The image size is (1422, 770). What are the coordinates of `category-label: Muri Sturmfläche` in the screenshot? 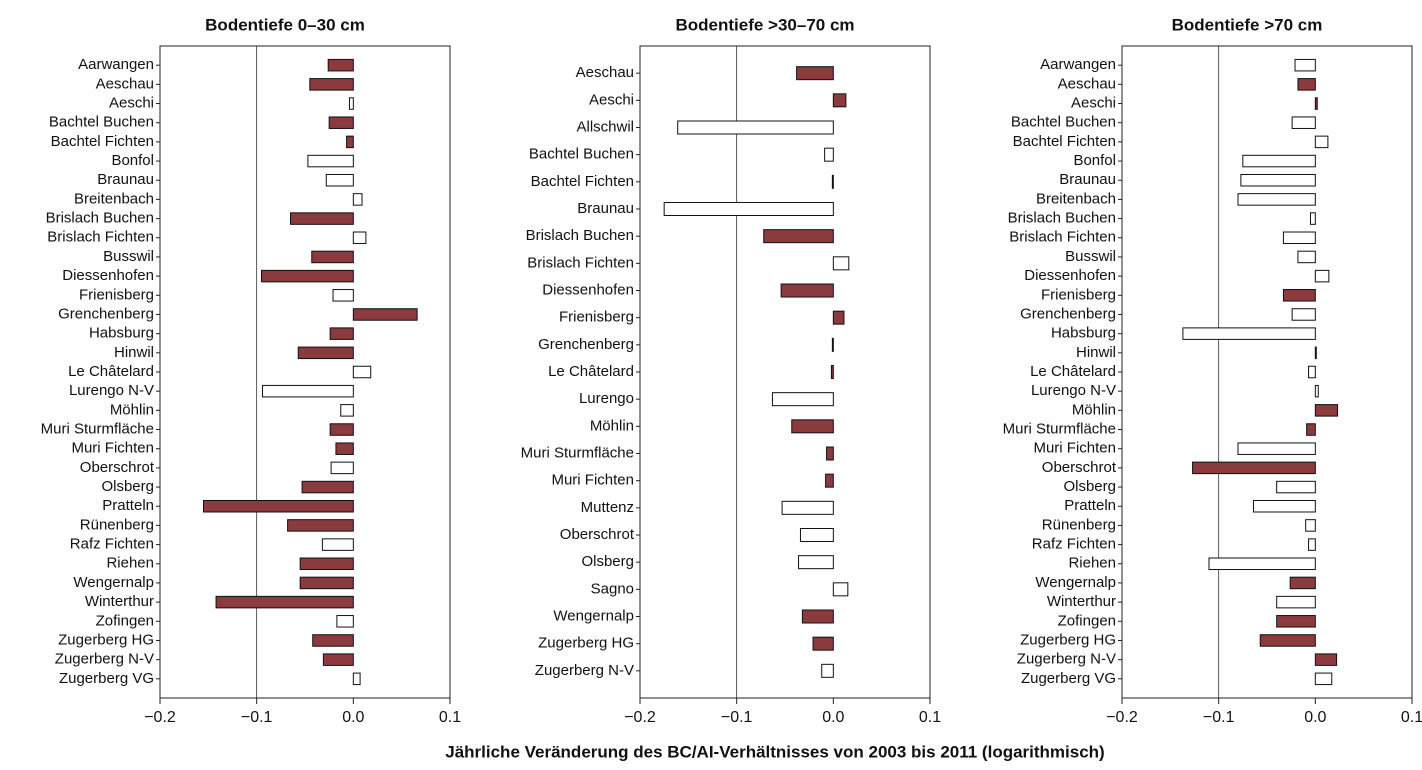 It's located at (1059, 428).